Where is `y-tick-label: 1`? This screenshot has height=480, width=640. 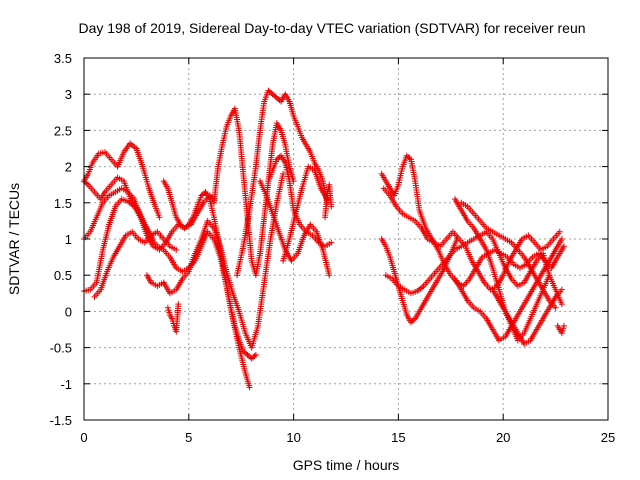
y-tick-label: 1 is located at coordinates (68, 239).